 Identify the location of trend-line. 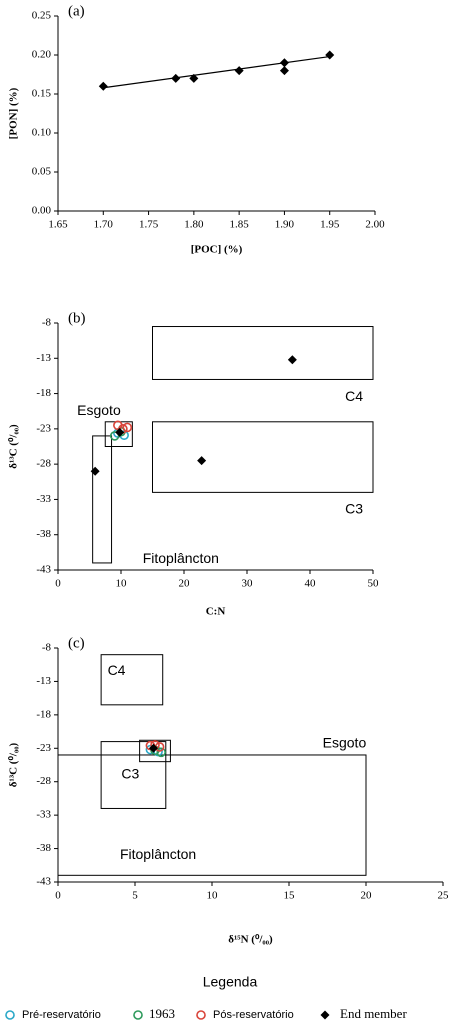
(216, 72).